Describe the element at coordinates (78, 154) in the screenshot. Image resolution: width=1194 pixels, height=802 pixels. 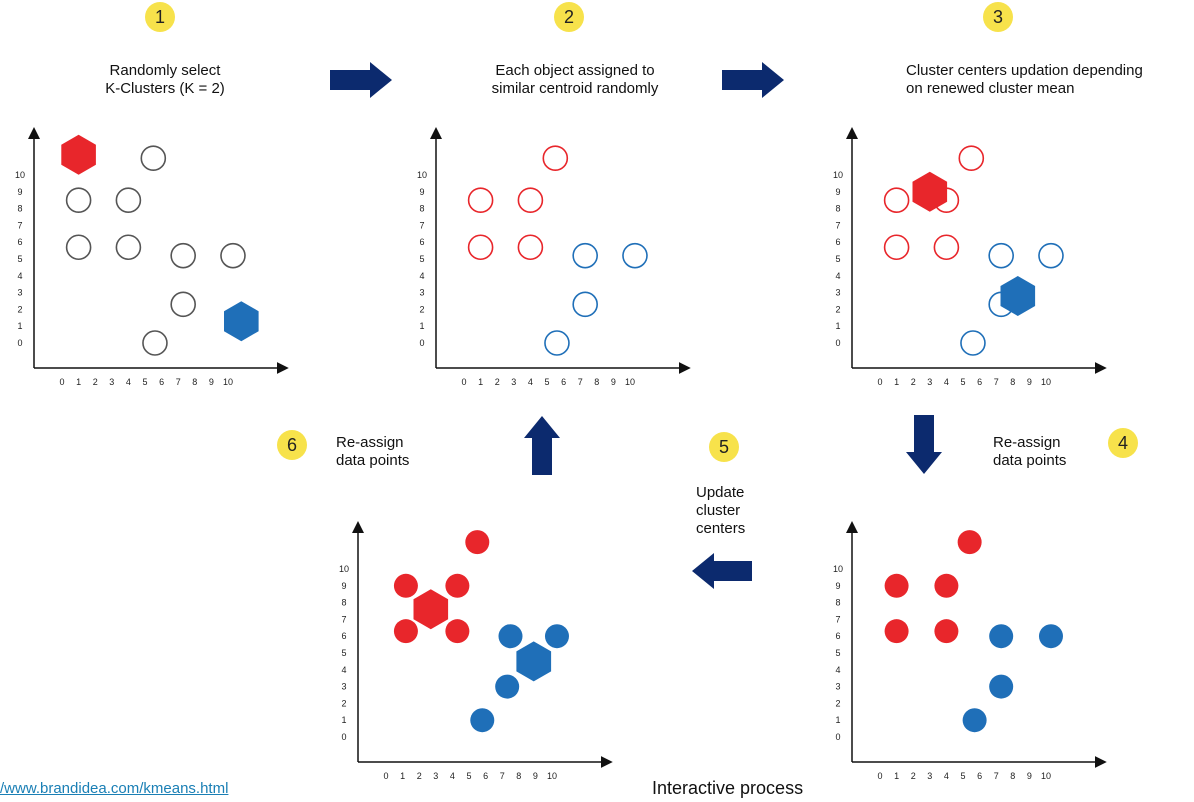
I see `centroid-red` at that location.